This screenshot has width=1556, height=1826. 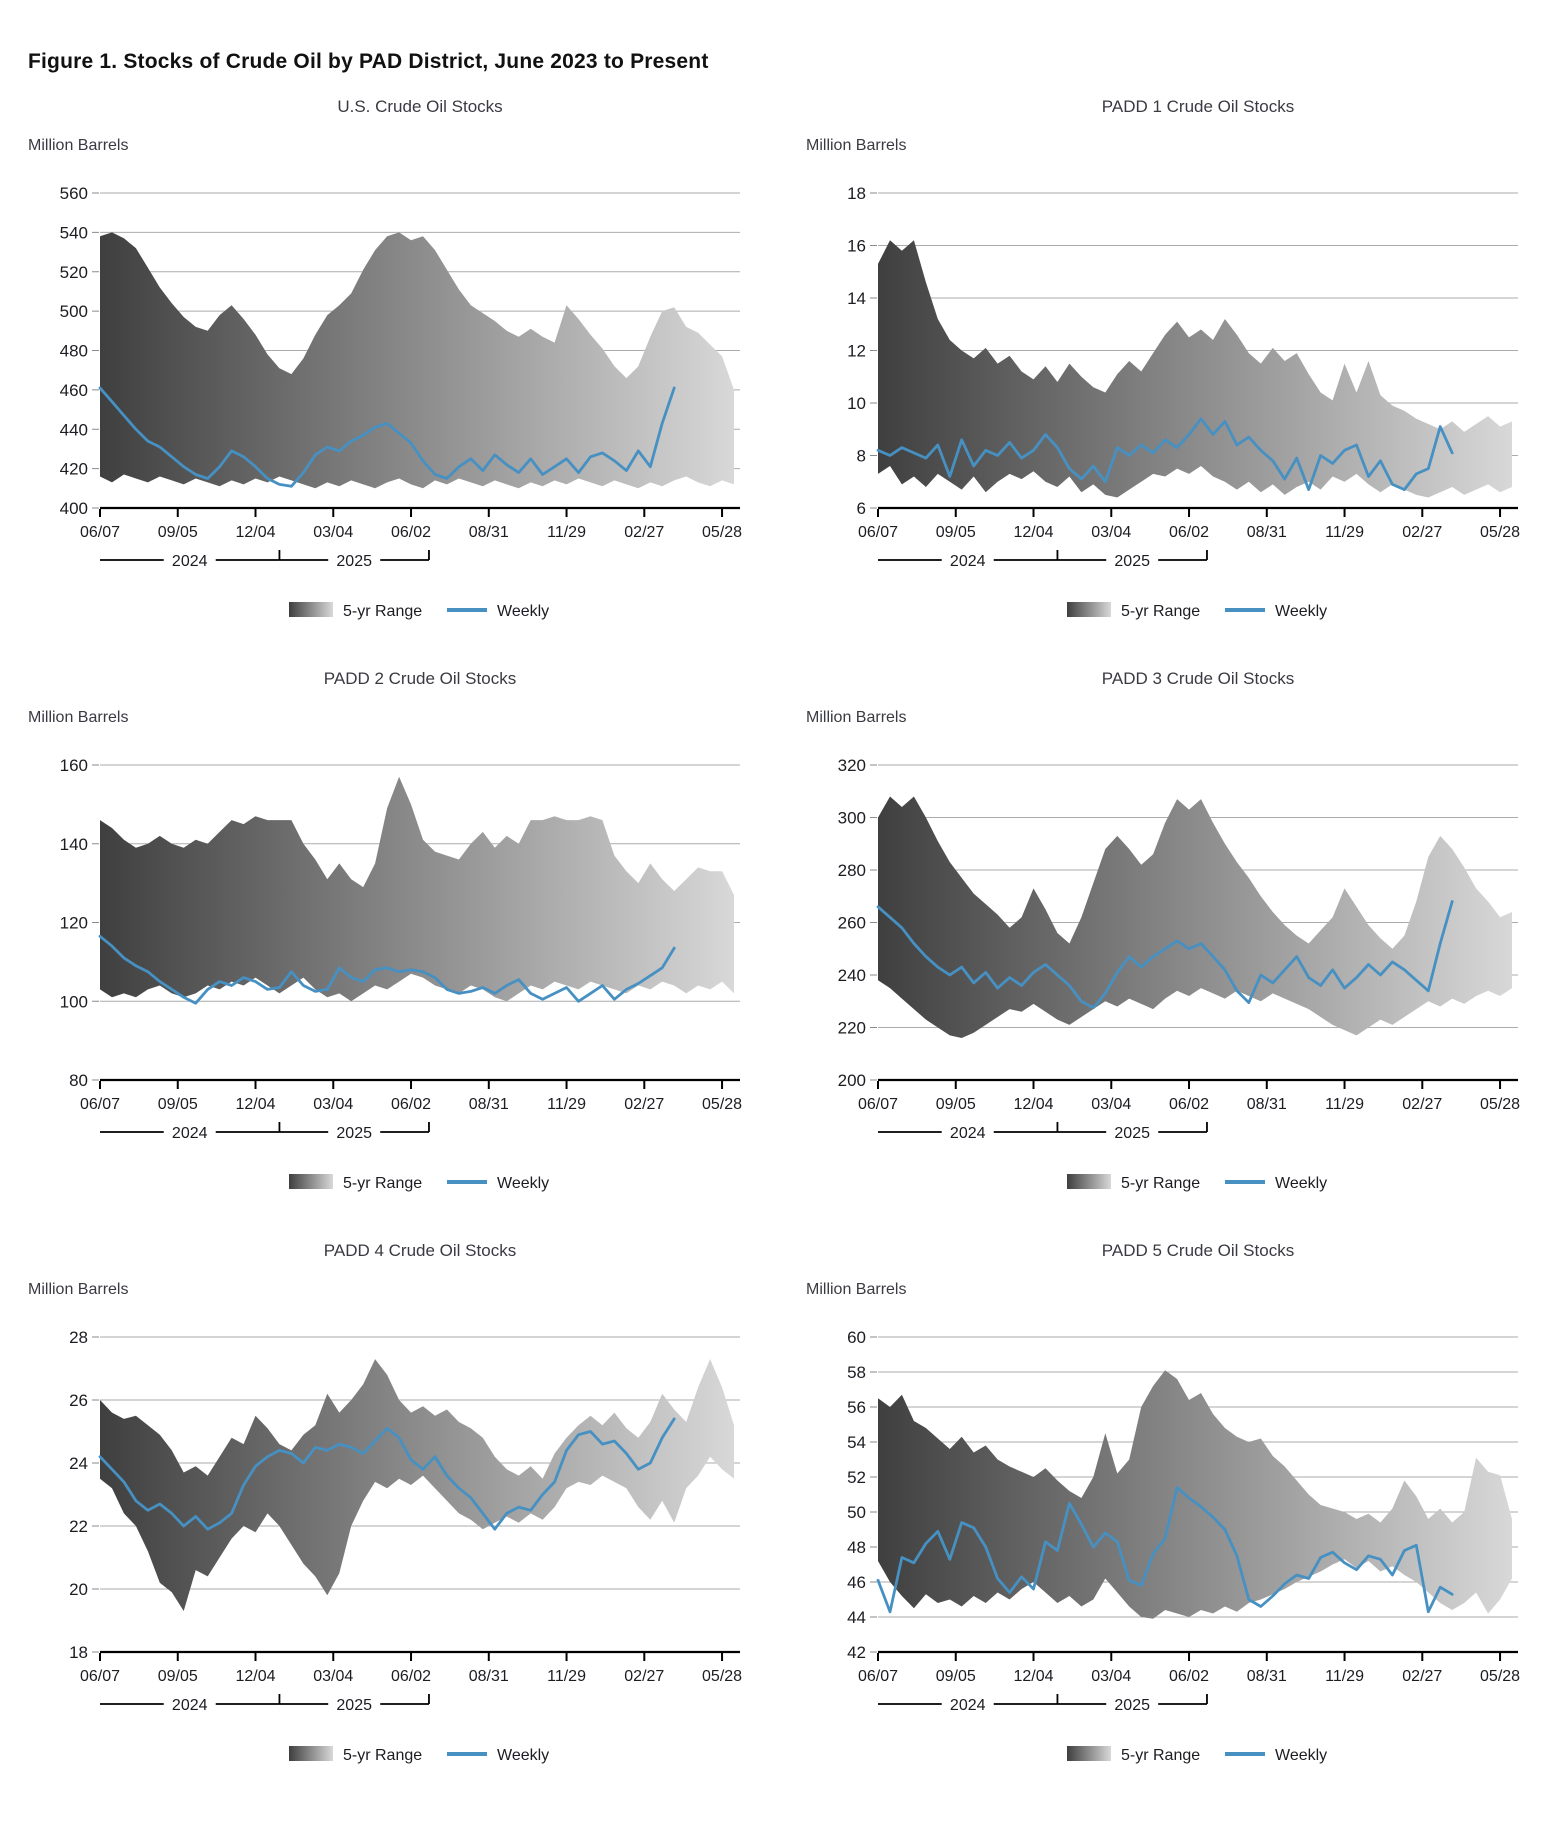 What do you see at coordinates (856, 1337) in the screenshot?
I see `y-tick-label: 60` at bounding box center [856, 1337].